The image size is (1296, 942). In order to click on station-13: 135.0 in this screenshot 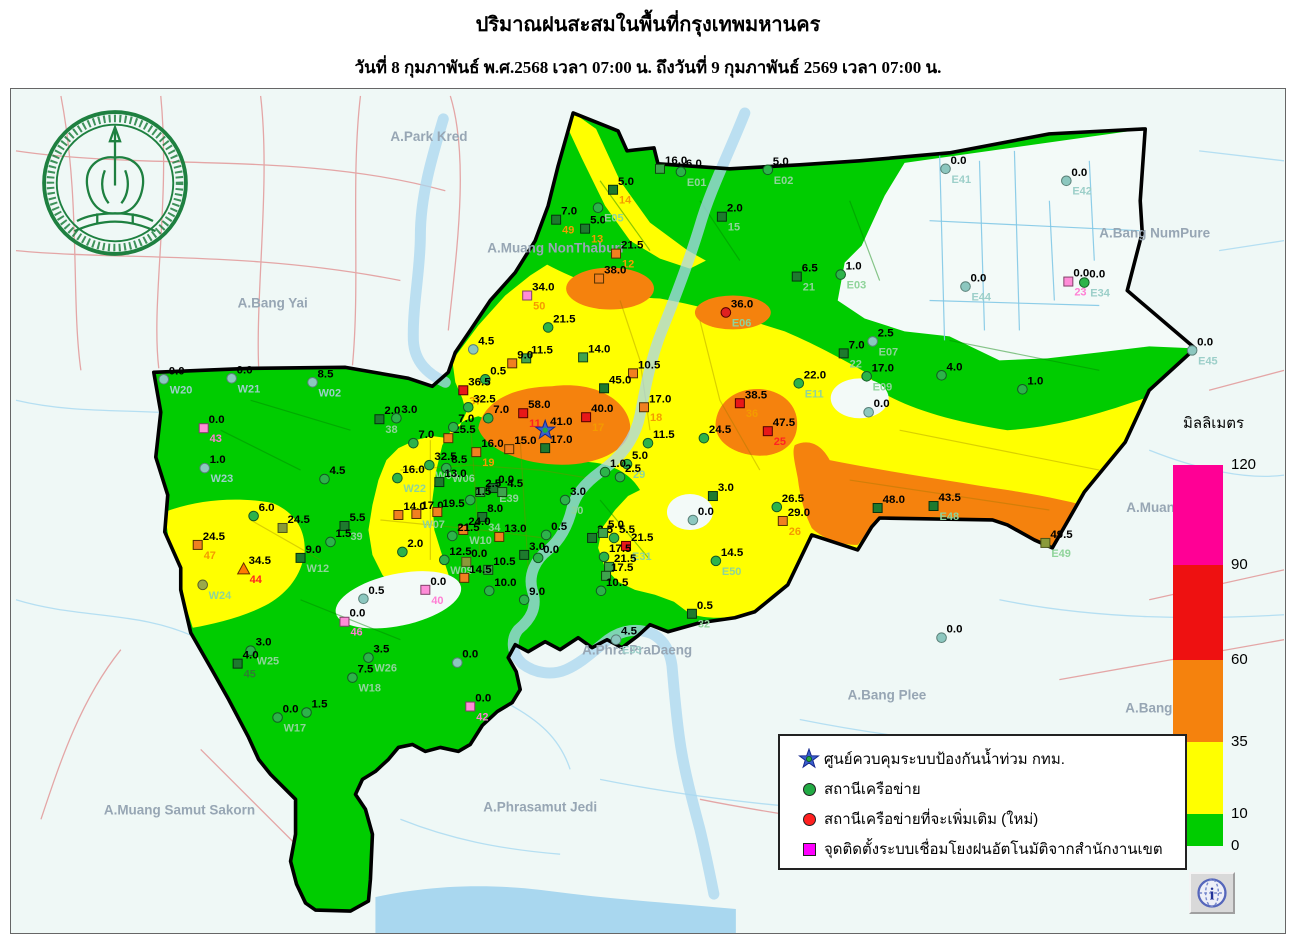, I will do `click(593, 230)`.